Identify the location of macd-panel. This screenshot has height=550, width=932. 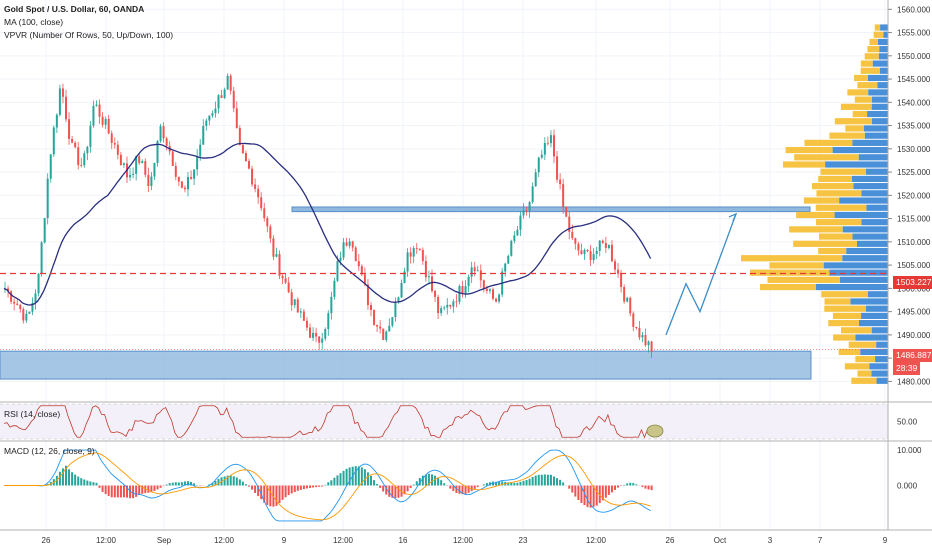
(328, 485).